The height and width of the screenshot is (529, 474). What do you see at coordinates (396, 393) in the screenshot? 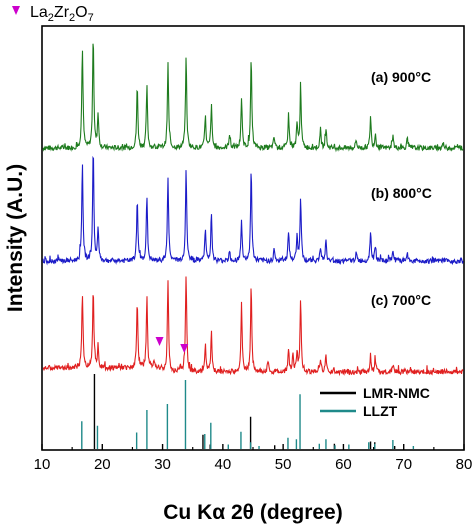
I see `legend-label-lmr-nmc: LMR-NMC` at bounding box center [396, 393].